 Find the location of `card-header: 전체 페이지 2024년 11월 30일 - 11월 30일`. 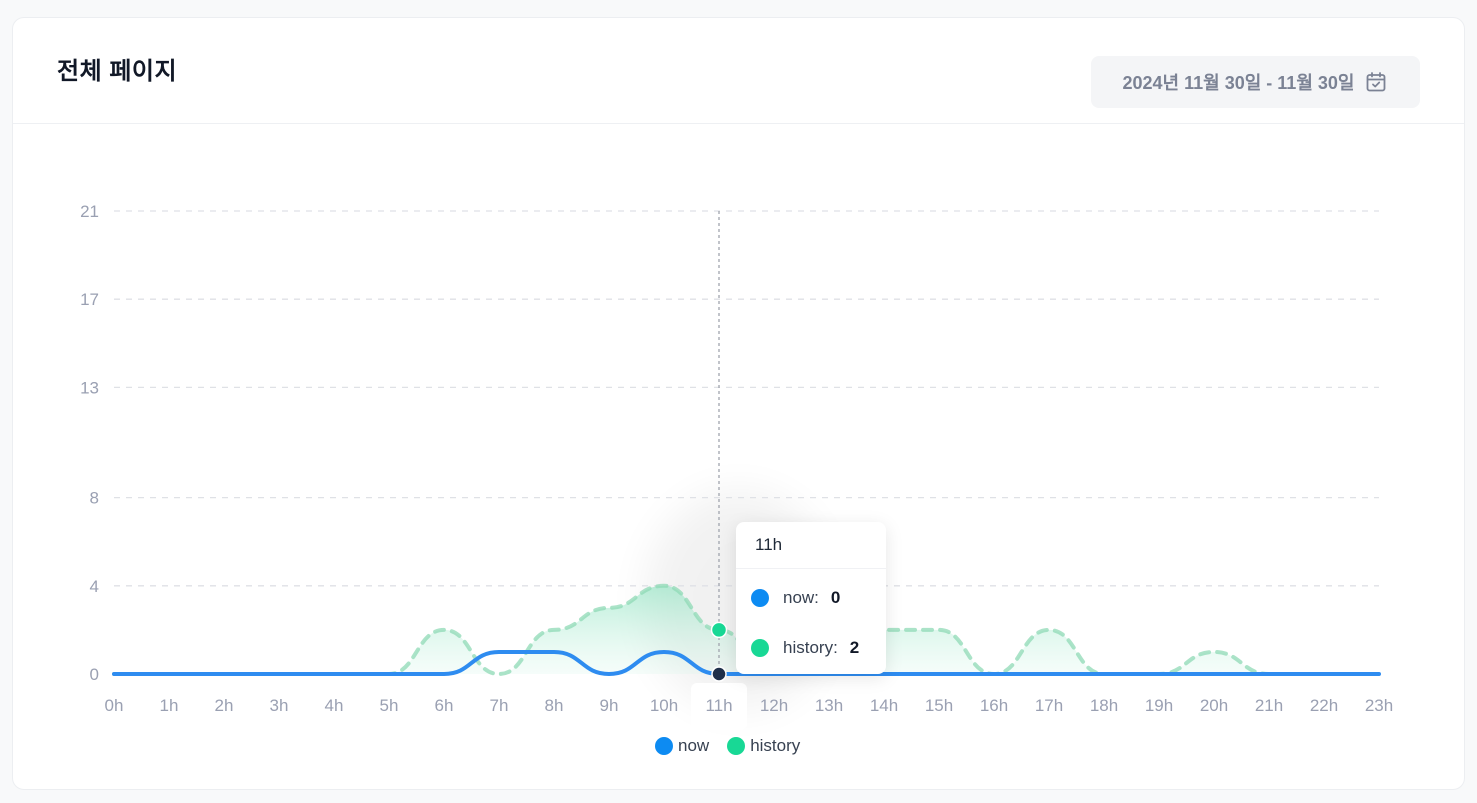

card-header: 전체 페이지 2024년 11월 30일 - 11월 30일 is located at coordinates (738, 71).